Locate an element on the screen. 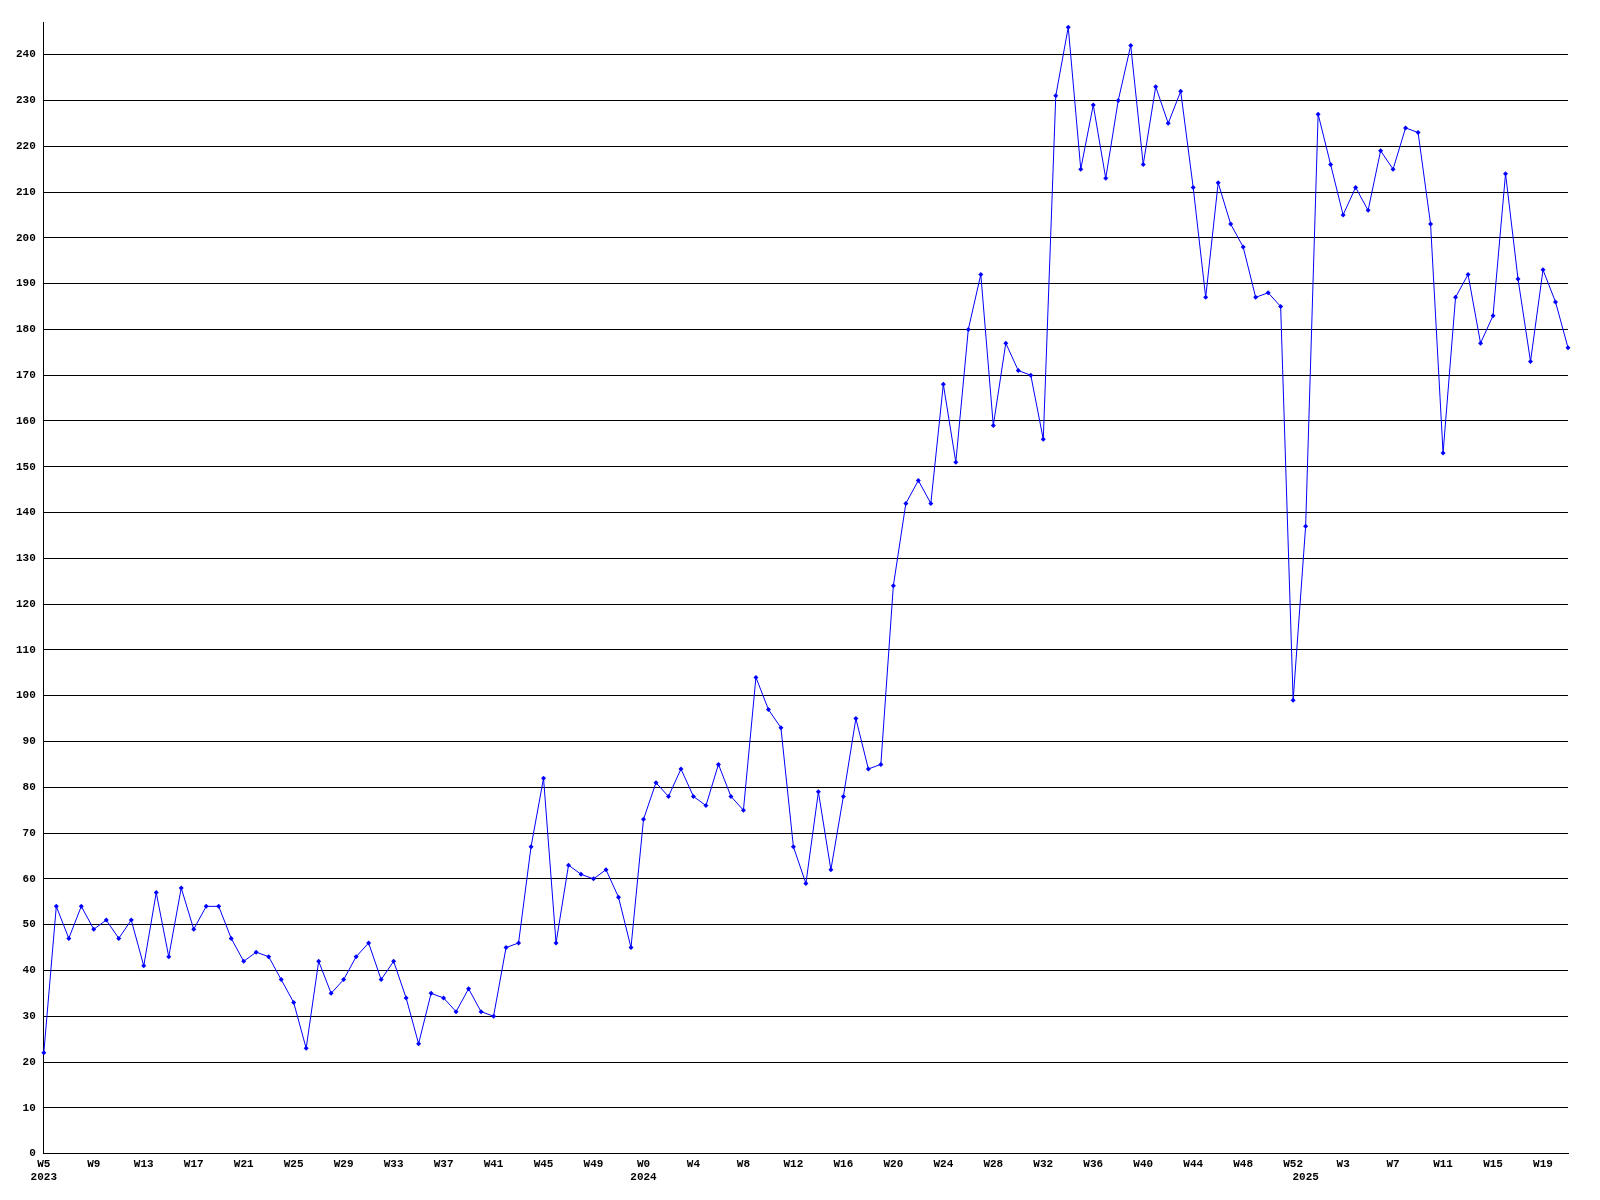 This screenshot has height=1200, width=1600. x-tick-label: W49 is located at coordinates (593, 1163).